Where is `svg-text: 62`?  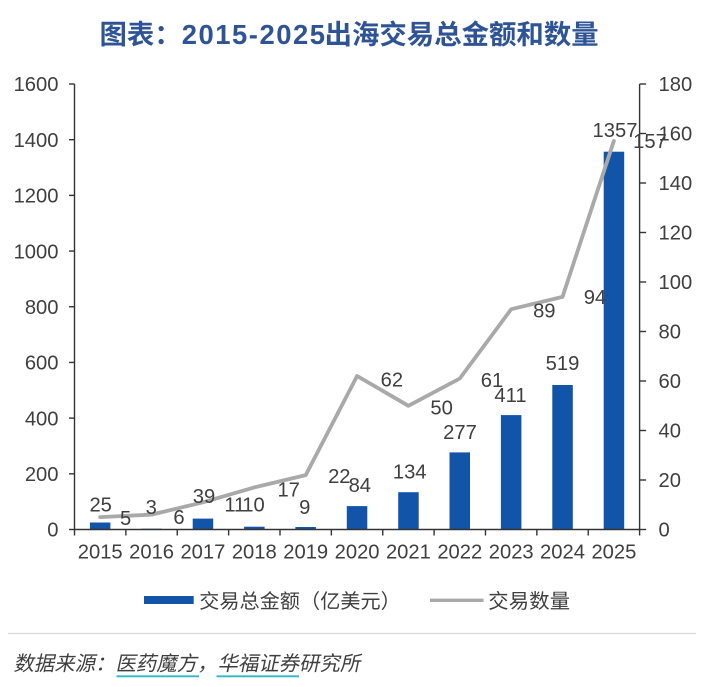 svg-text: 62 is located at coordinates (392, 380).